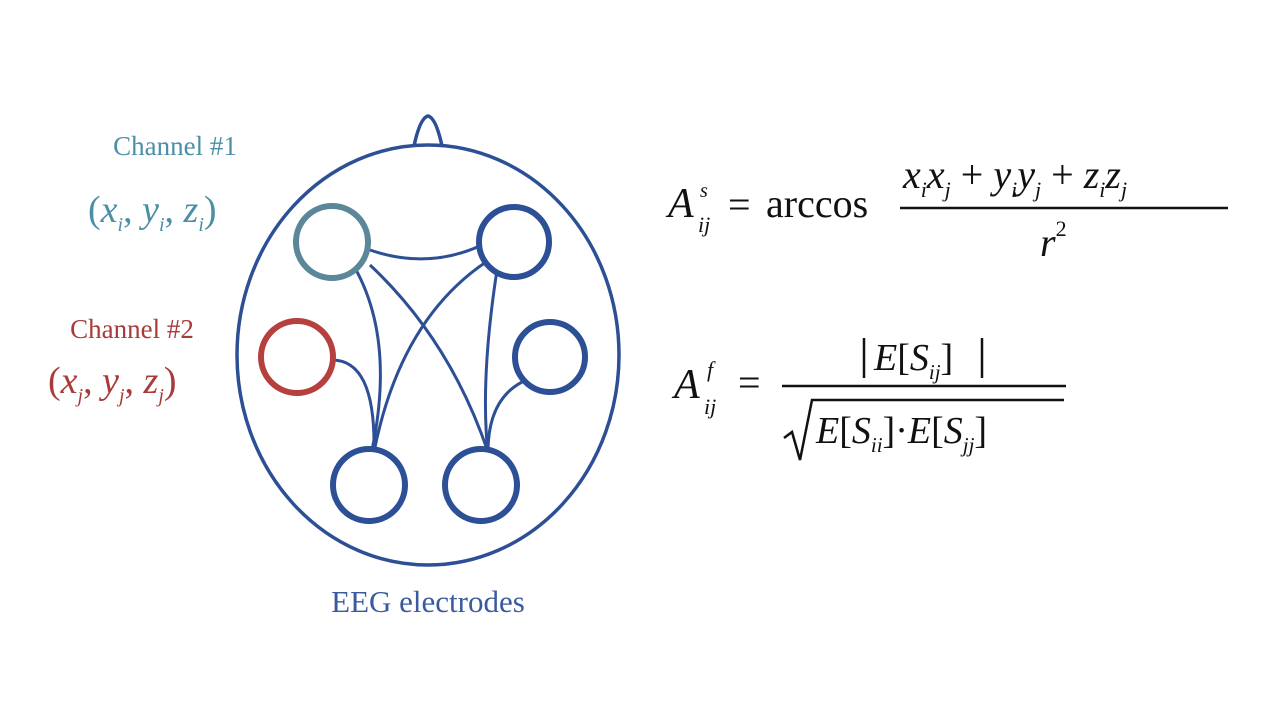 This screenshot has height=720, width=1280. What do you see at coordinates (1053, 240) in the screenshot?
I see `formula-spatial-denominator: r2` at bounding box center [1053, 240].